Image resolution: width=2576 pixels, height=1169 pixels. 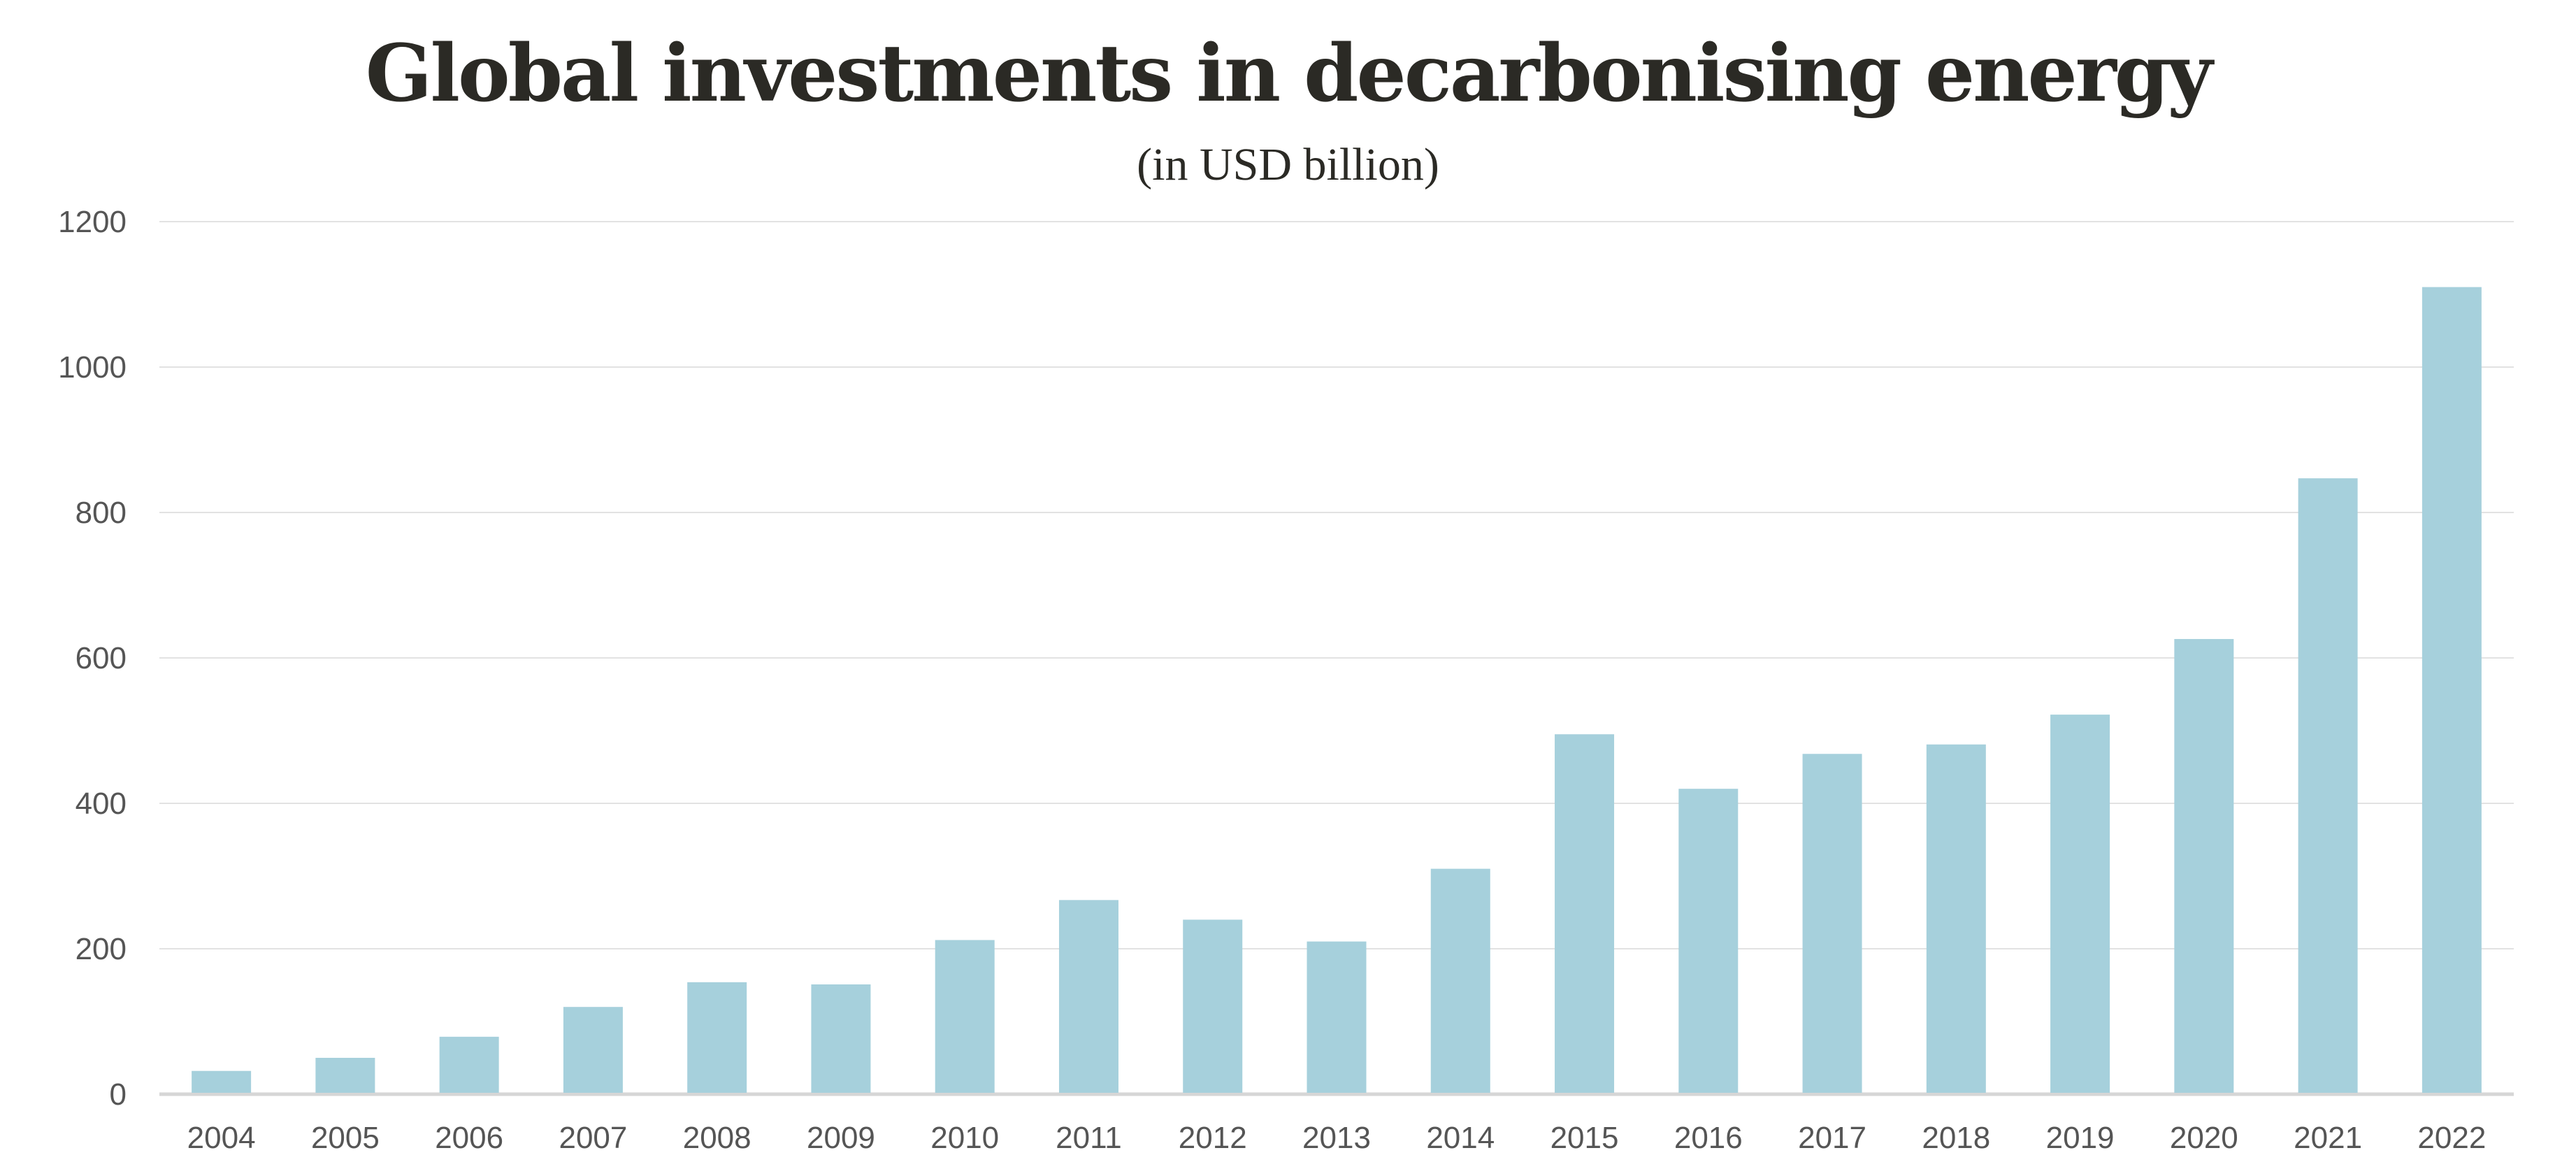 I want to click on x-tick-label: 2019, so click(x=2080, y=1138).